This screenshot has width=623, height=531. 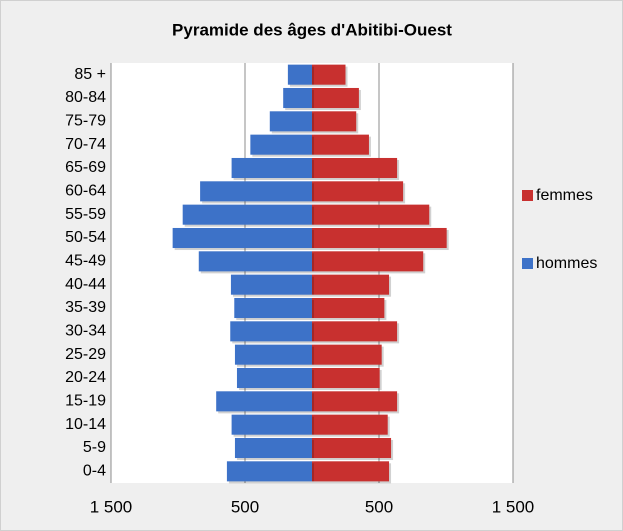 I want to click on y-tick-label: 85 +, so click(x=90, y=74).